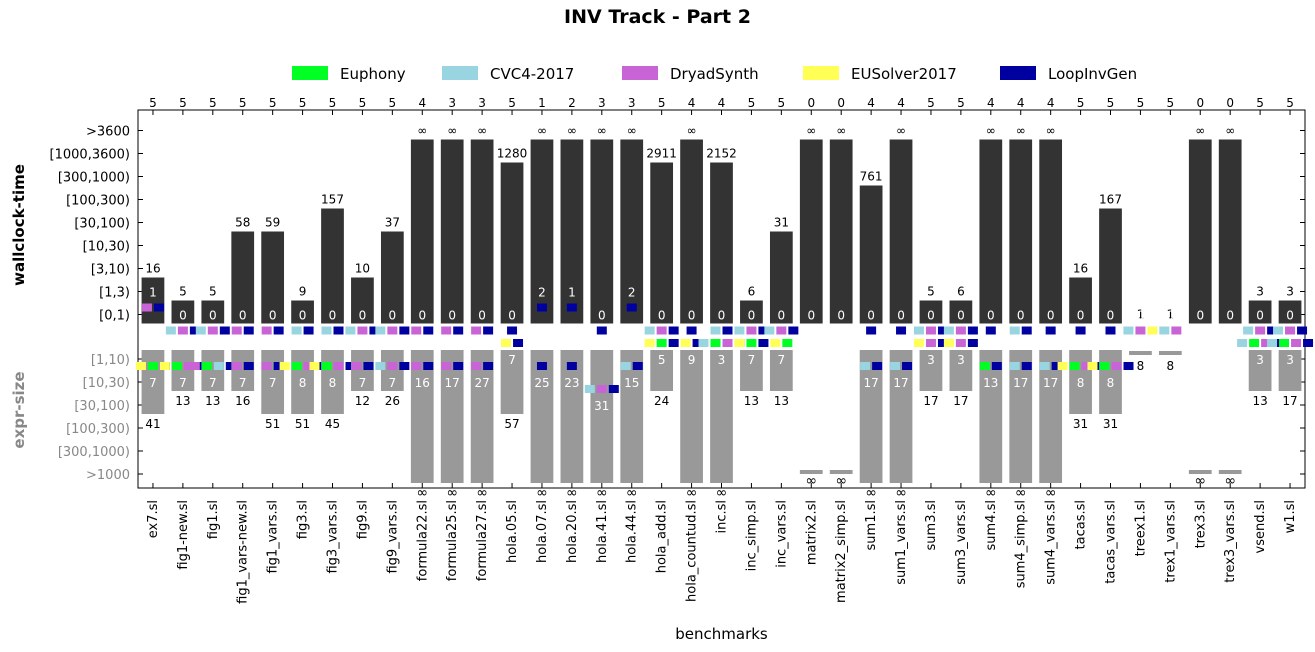  Describe the element at coordinates (114, 293) in the screenshot. I see `time-tick-label: [1,3)` at that location.